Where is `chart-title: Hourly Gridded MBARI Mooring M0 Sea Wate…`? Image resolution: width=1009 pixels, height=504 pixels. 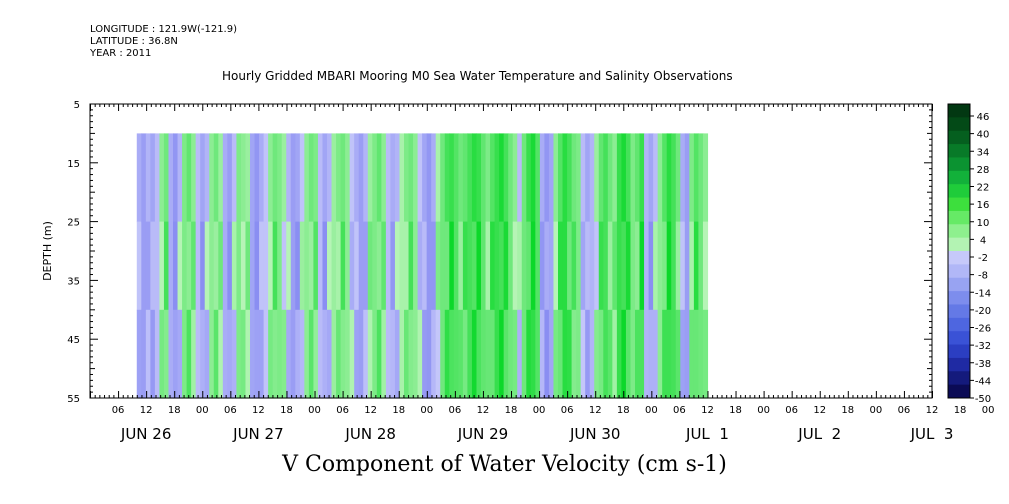 chart-title: Hourly Gridded MBARI Mooring M0 Sea Wate… is located at coordinates (477, 76).